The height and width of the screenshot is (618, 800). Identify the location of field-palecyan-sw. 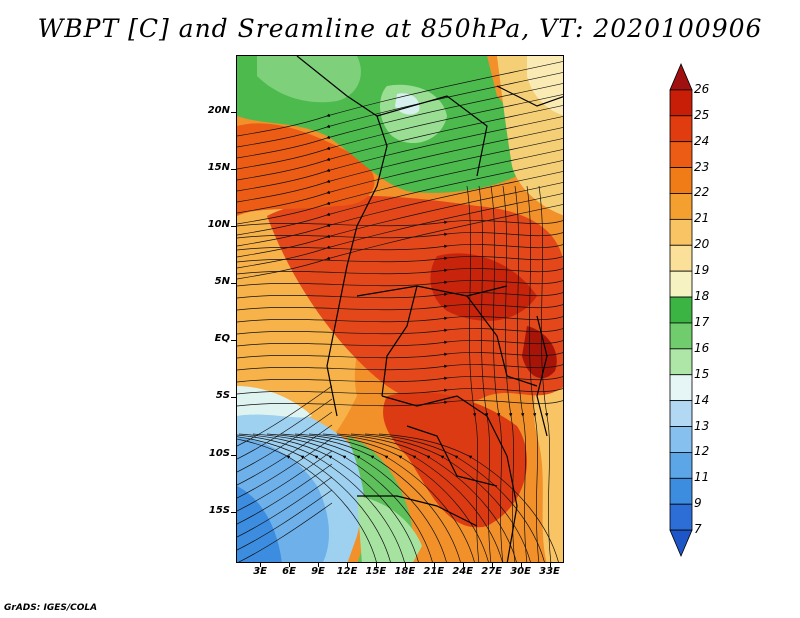
(274, 402).